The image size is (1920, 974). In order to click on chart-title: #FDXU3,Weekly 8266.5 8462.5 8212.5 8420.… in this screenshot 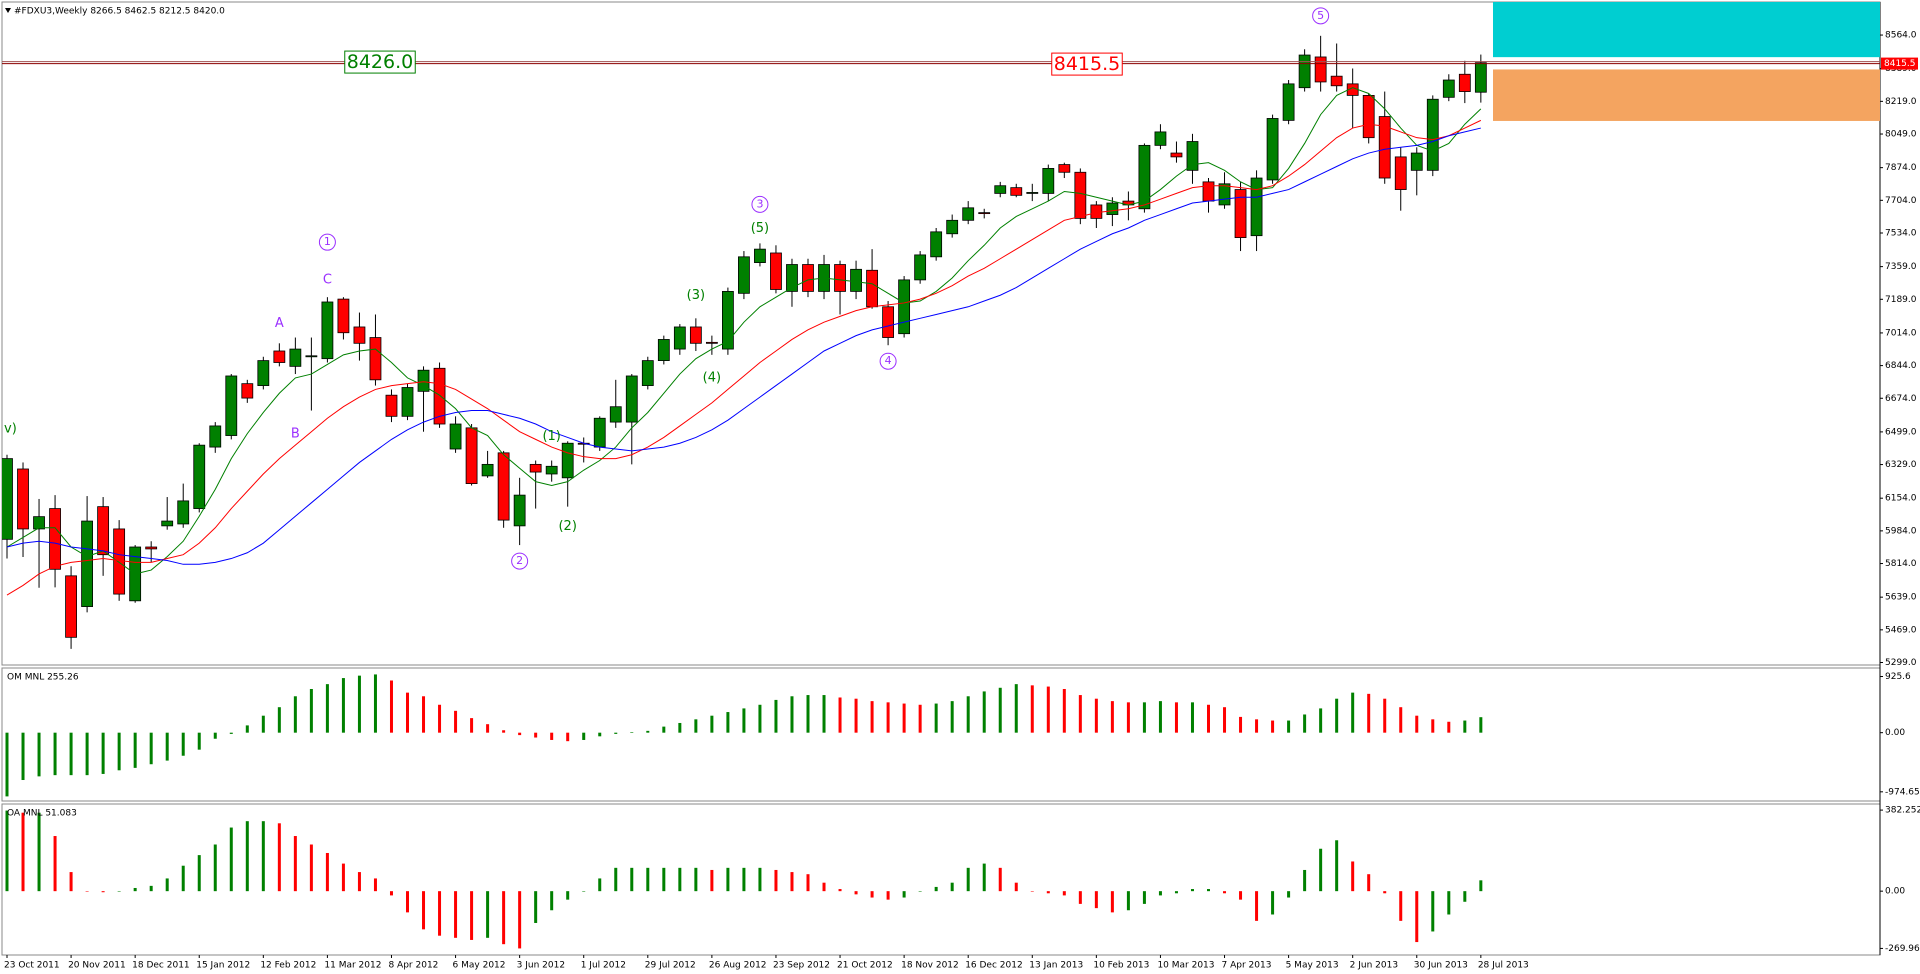, I will do `click(119, 12)`.